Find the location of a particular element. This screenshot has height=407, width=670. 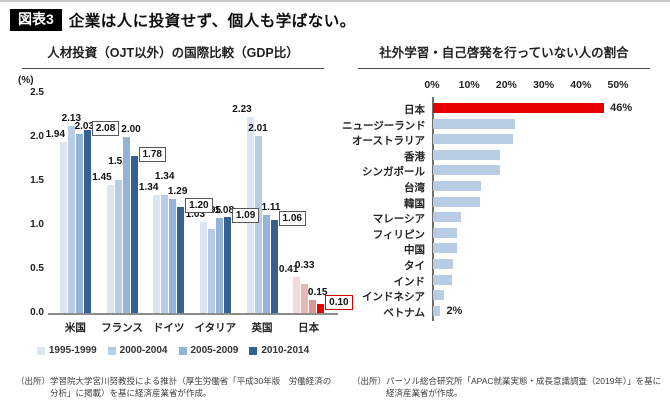

bar-フランス-2000-2004 is located at coordinates (118, 246).